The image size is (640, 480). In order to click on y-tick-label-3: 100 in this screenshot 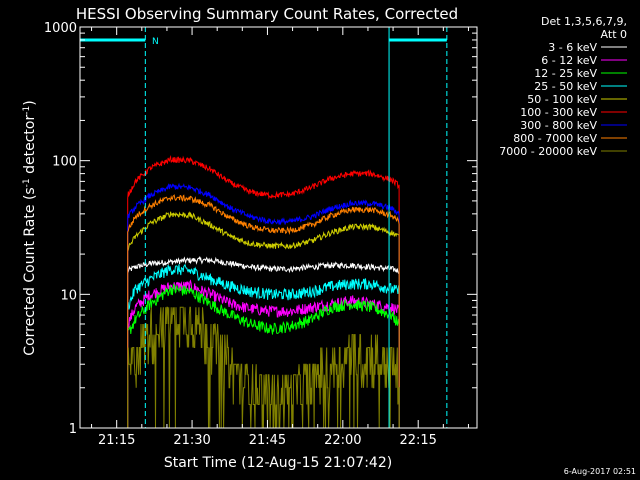, I will do `click(64, 162)`.